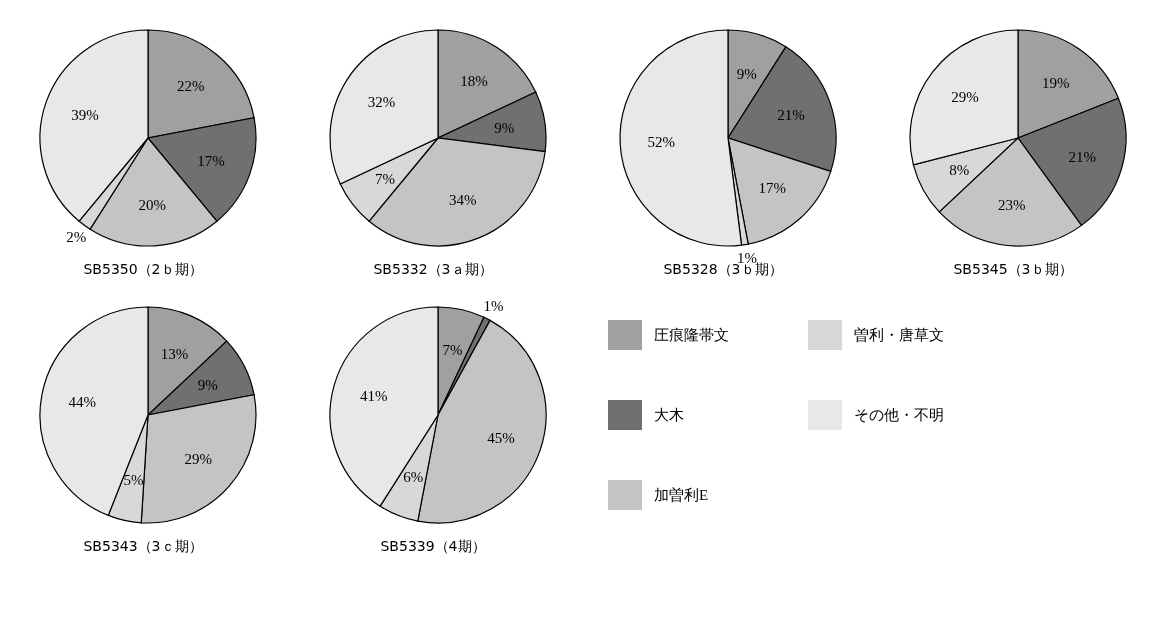  I want to click on text: SB5339（4期）, so click(433, 547).